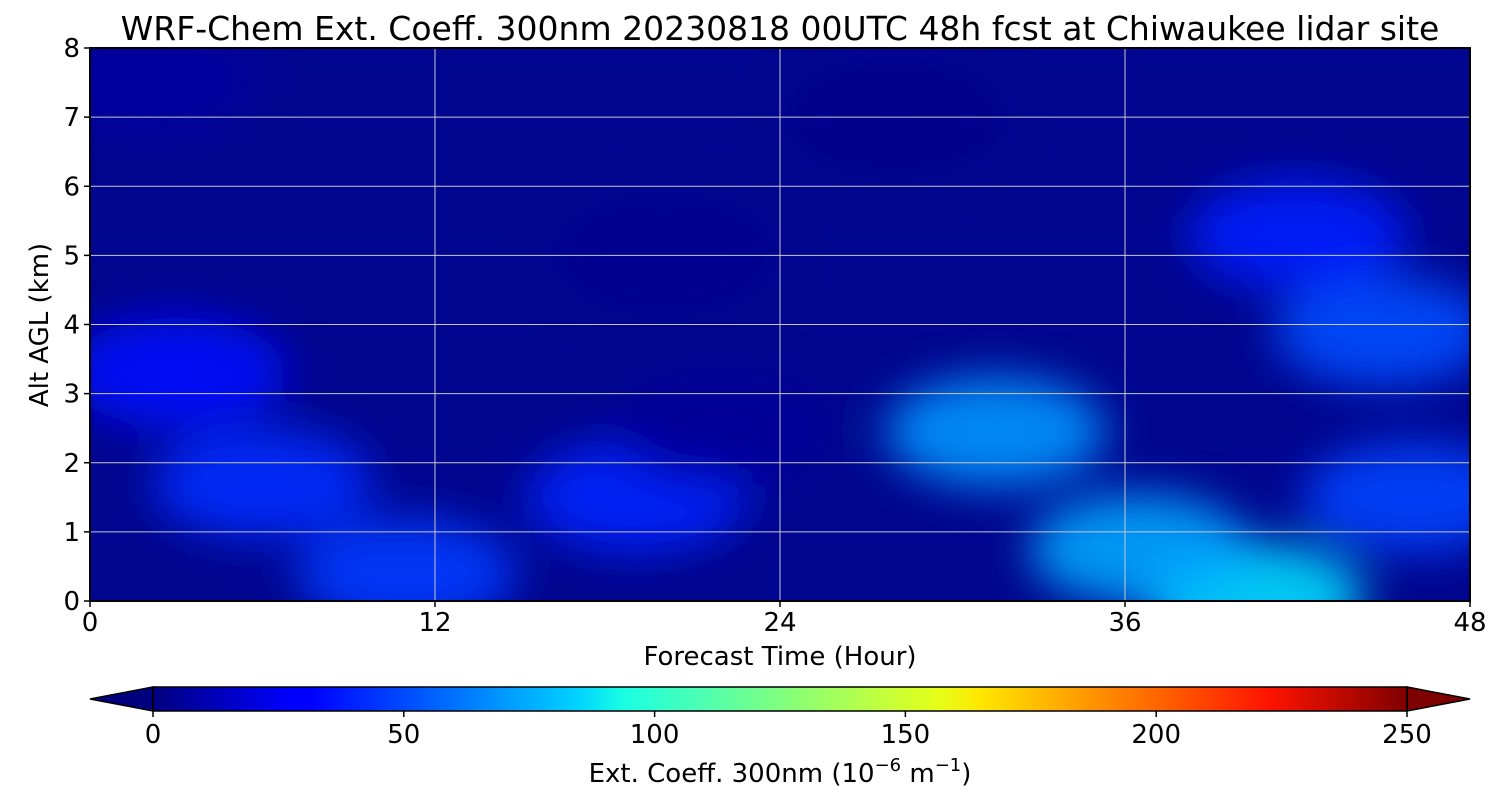 The height and width of the screenshot is (800, 1500). Describe the element at coordinates (434, 623) in the screenshot. I see `x-tick-label: 12` at that location.